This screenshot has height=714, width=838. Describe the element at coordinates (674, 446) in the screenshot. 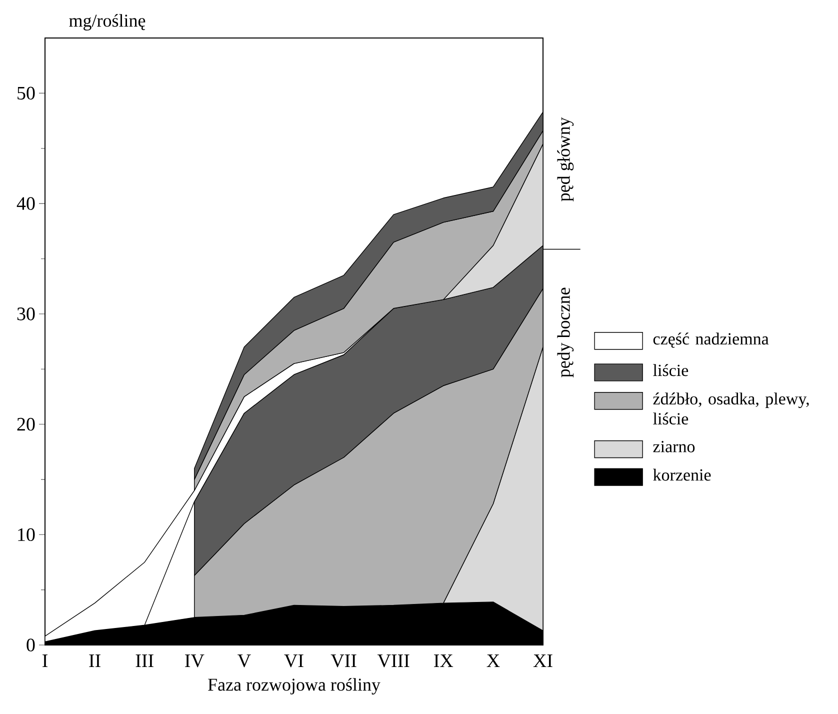

I see `legend-label: ziarno` at that location.